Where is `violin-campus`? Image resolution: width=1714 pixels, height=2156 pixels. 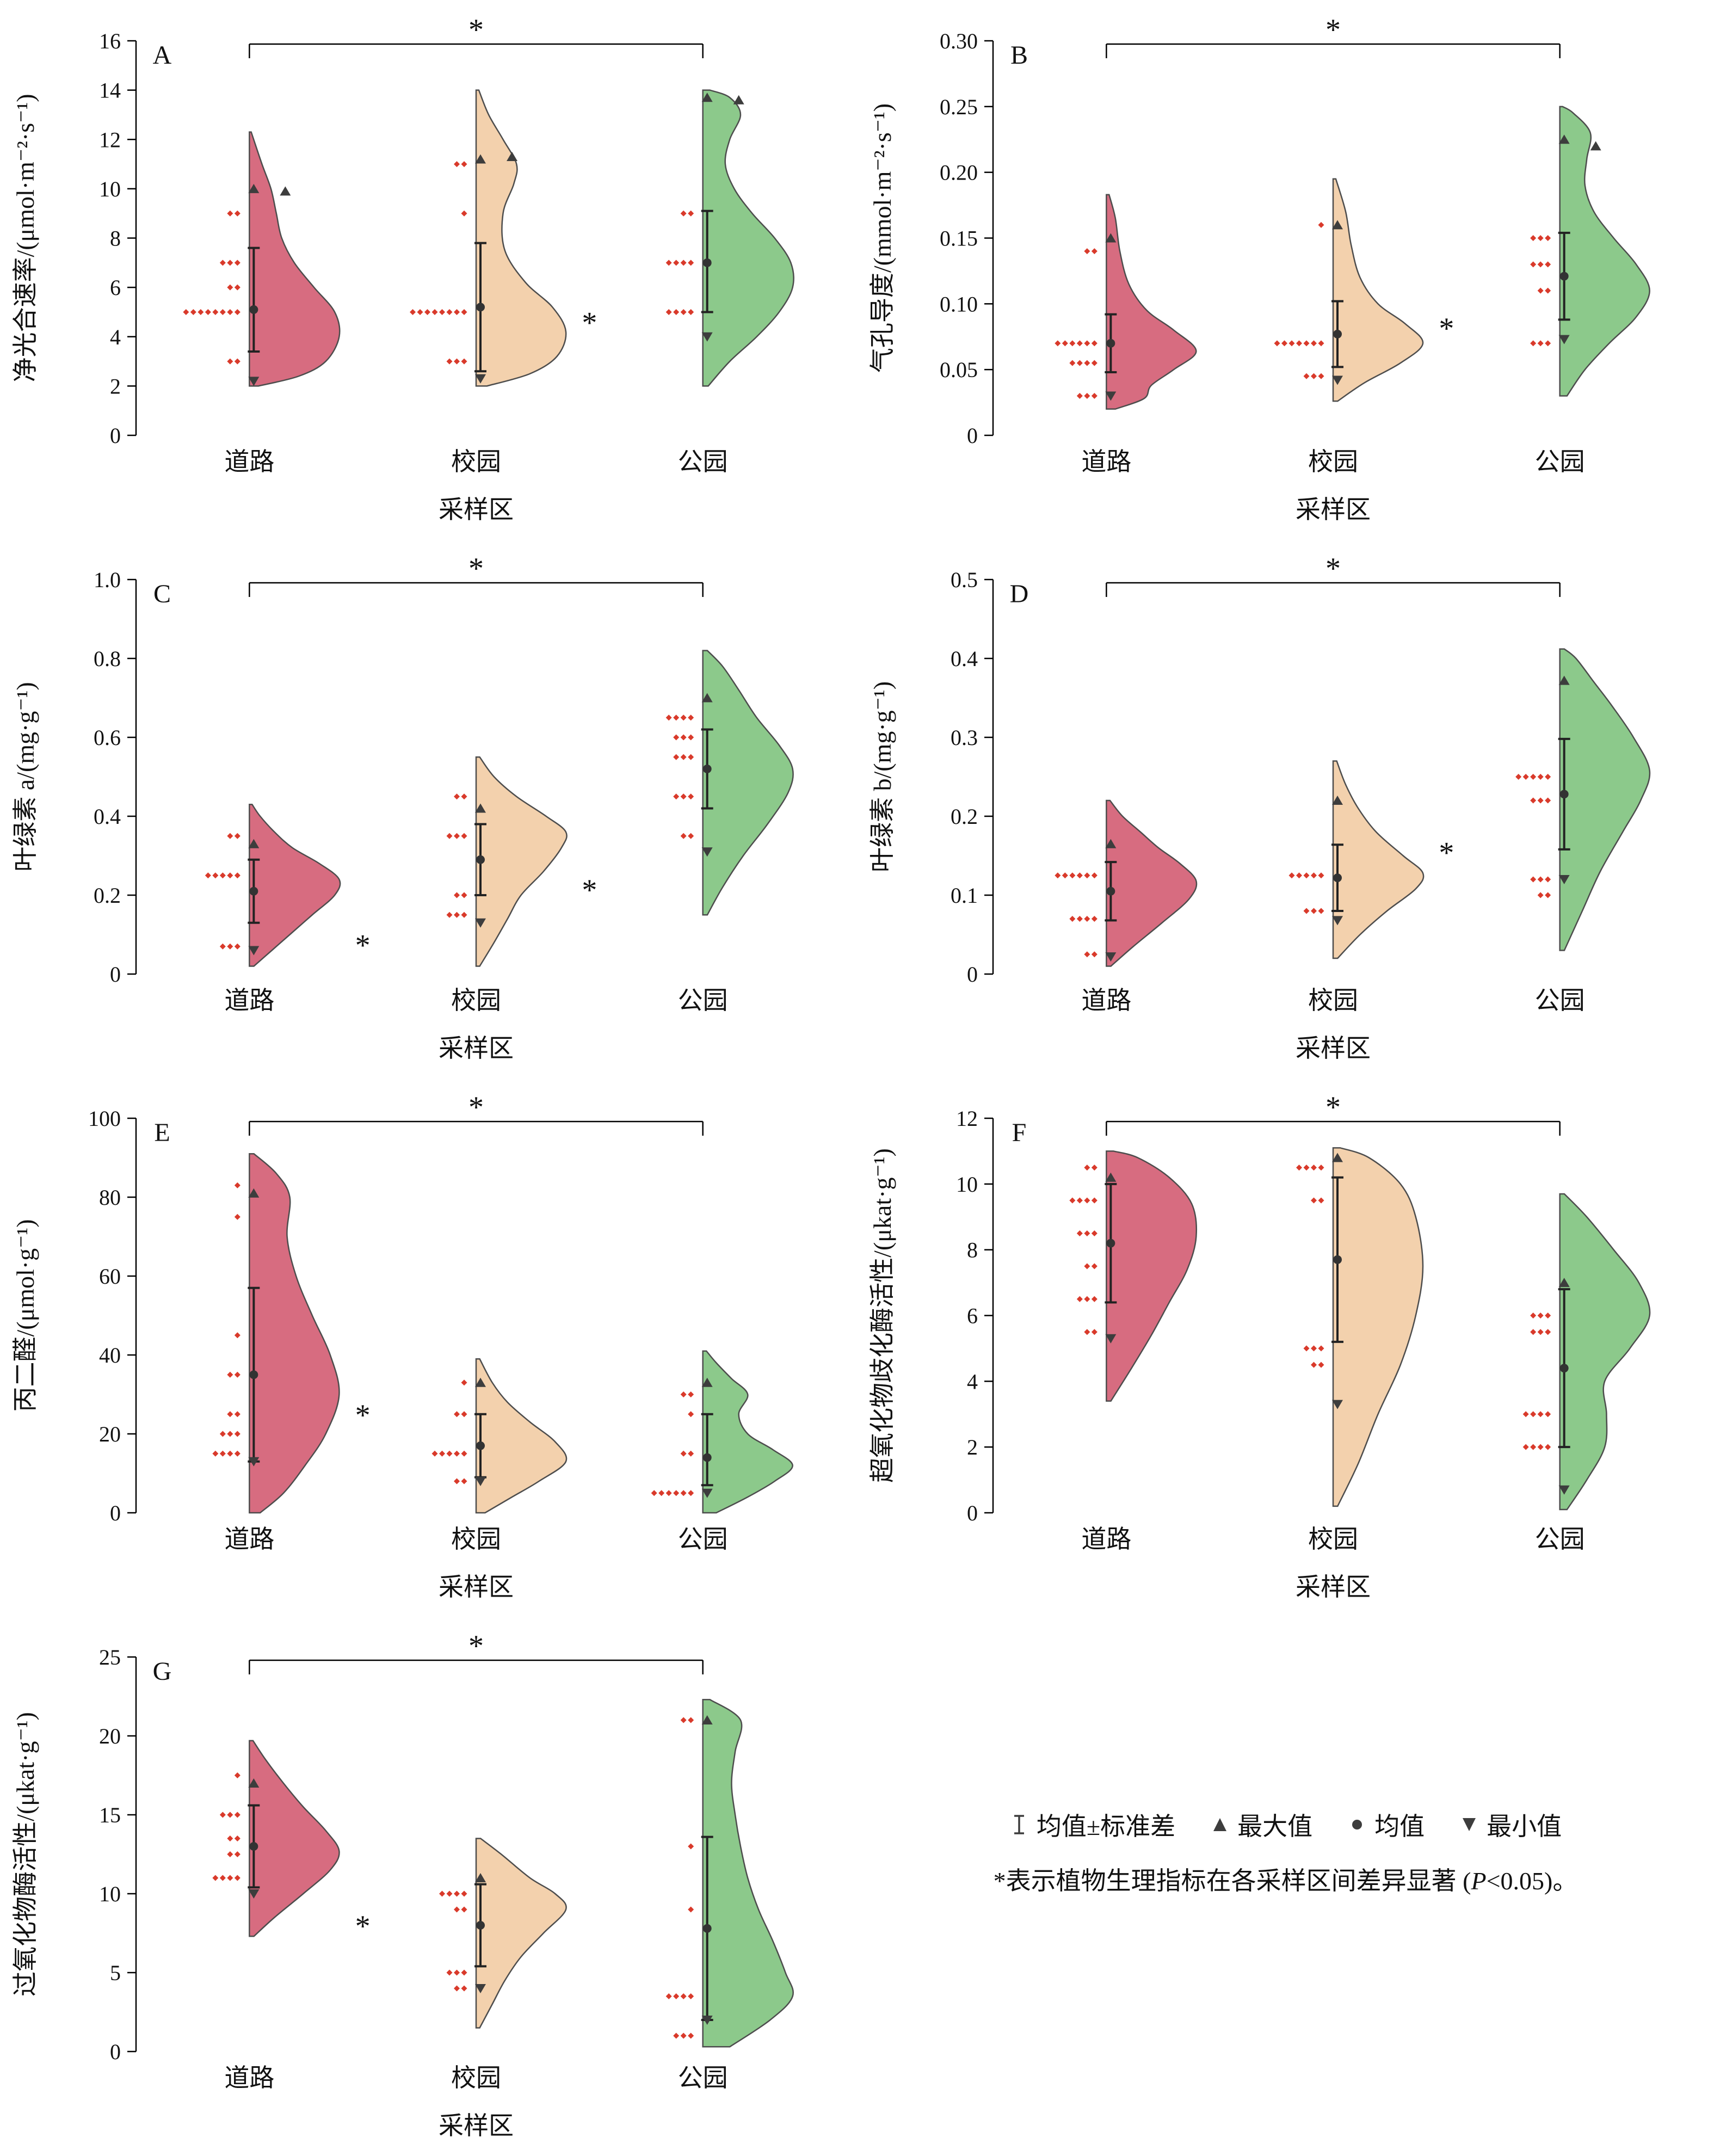 violin-campus is located at coordinates (1378, 1327).